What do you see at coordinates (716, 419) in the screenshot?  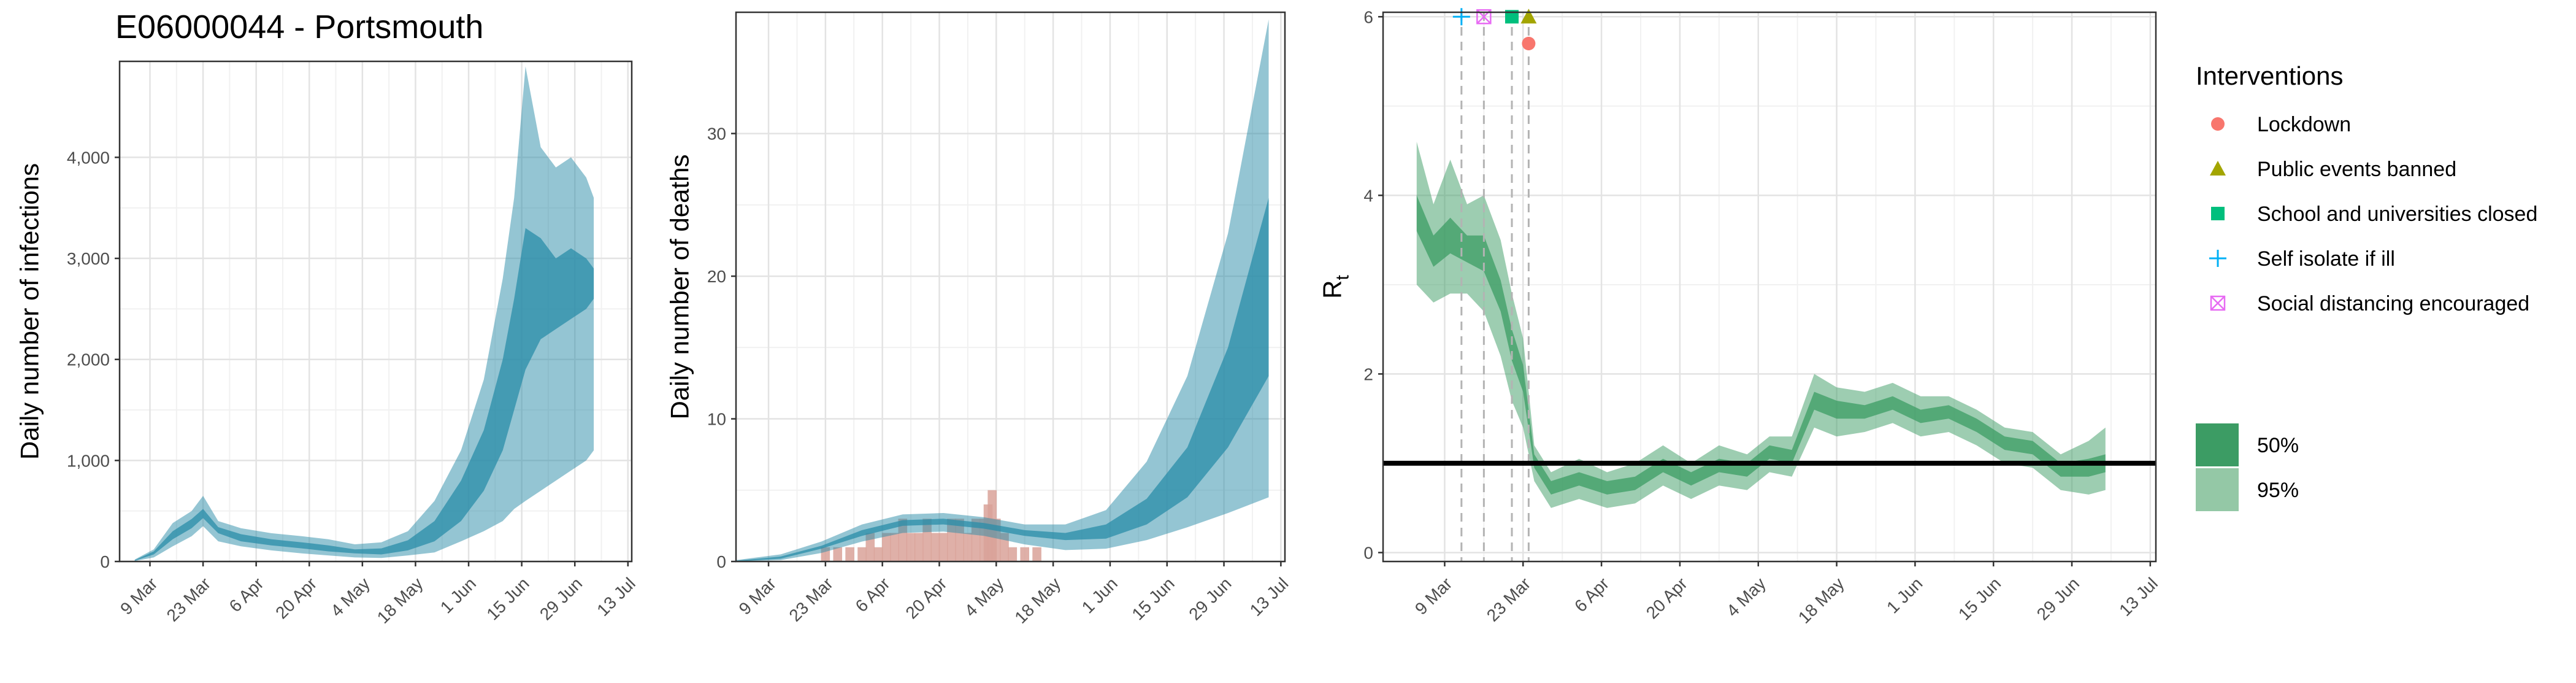 I see `y-tick-label: 10` at bounding box center [716, 419].